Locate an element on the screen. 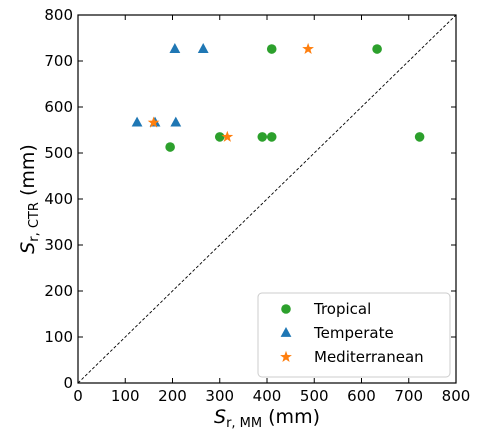 The width and height of the screenshot is (478, 429). y-tick-label: 400 is located at coordinates (58, 199).